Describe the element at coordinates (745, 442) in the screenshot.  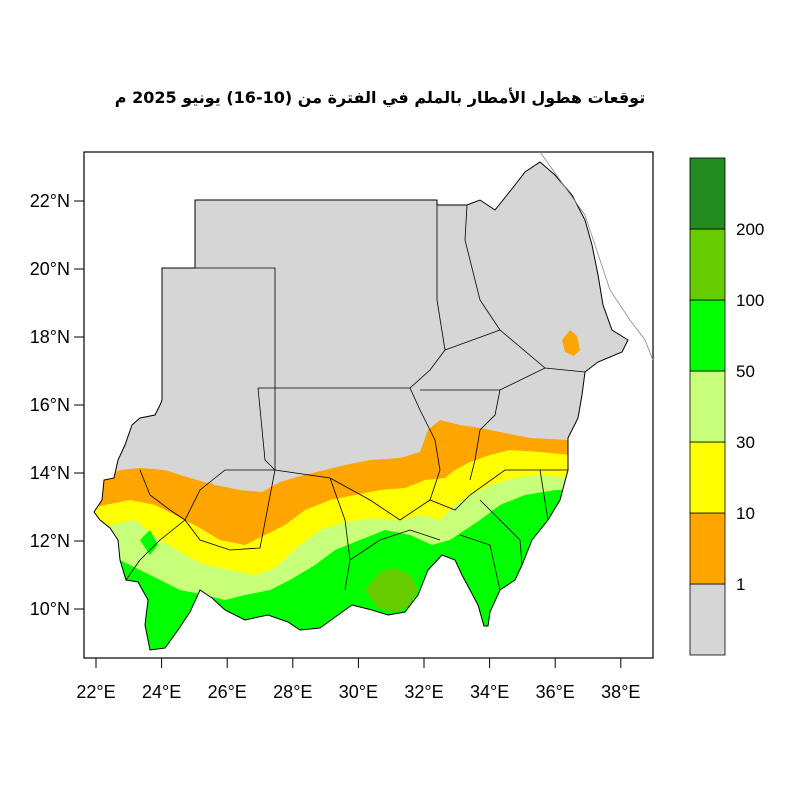
I see `colorbar-label: 30` at that location.